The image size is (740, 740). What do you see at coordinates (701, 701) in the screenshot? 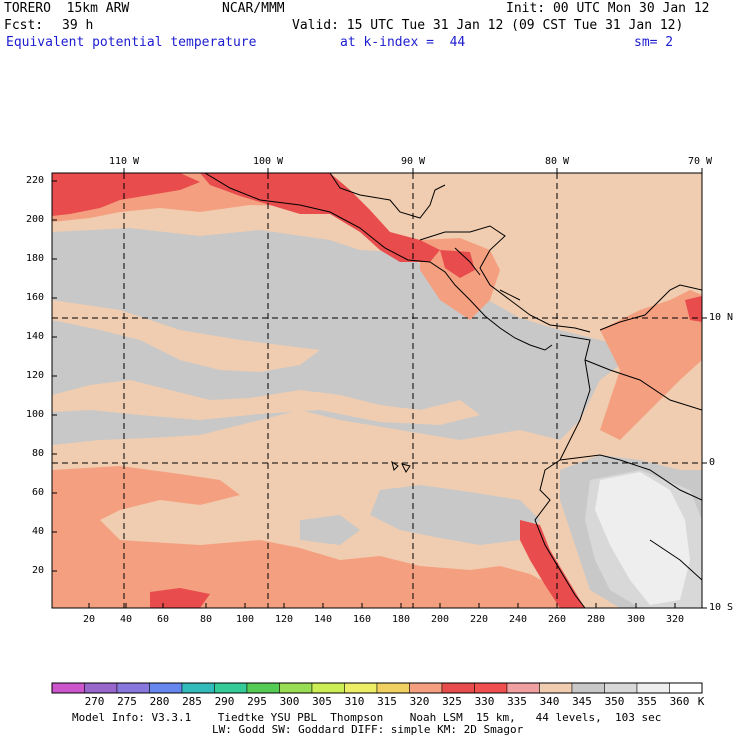
I see `colorbar-unit: K` at bounding box center [701, 701].